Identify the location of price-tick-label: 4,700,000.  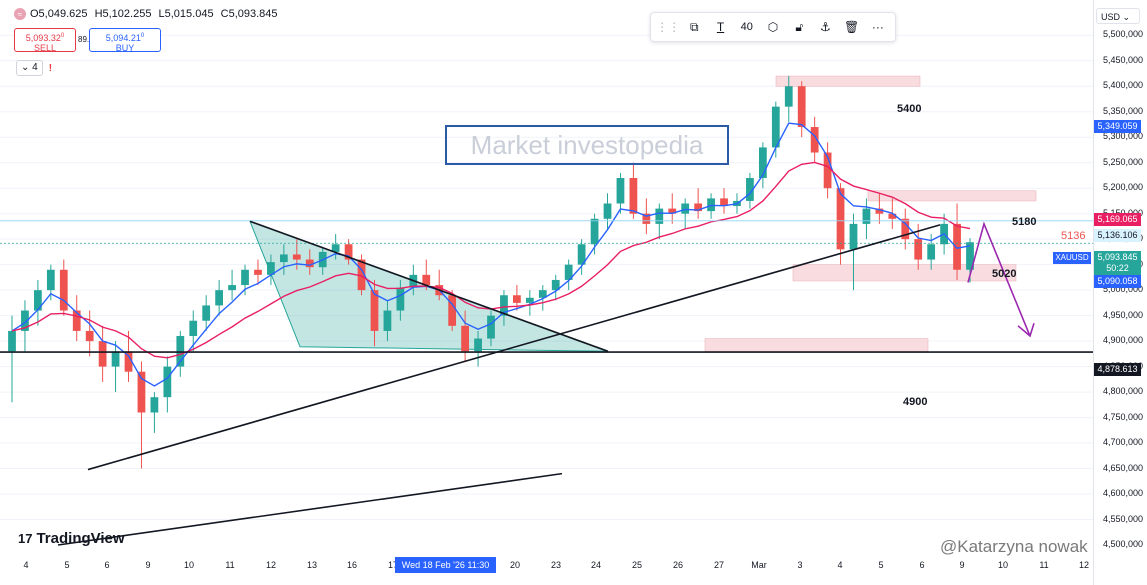
(1122, 442).